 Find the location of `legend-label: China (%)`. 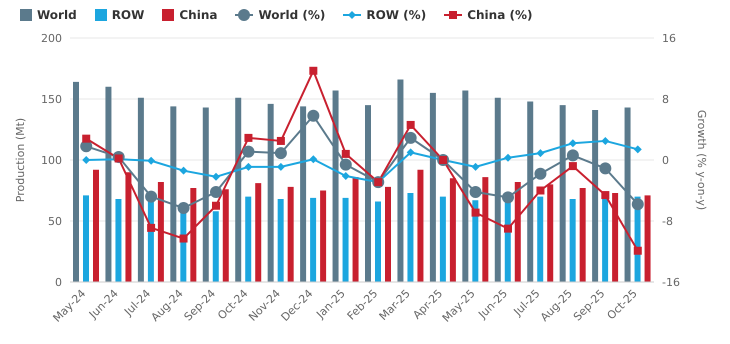

legend-label: China (%) is located at coordinates (499, 15).